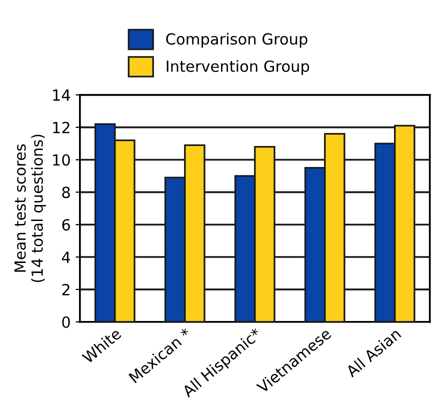 This screenshot has height=409, width=432. Describe the element at coordinates (238, 67) in the screenshot. I see `legend-label: Intervention Group` at that location.